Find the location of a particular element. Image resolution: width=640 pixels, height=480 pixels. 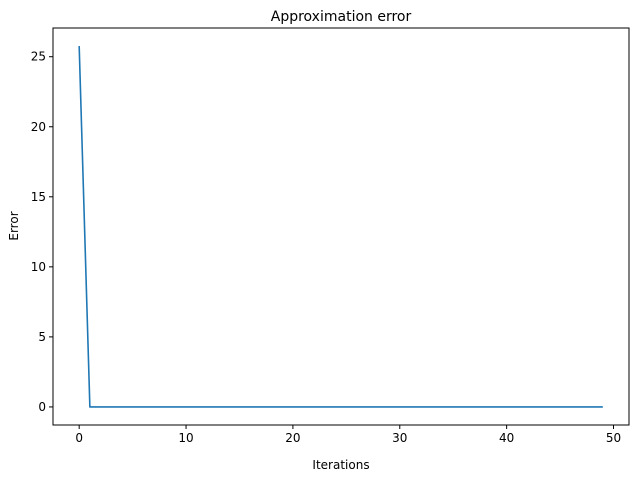

y-tick-label: 25 is located at coordinates (38, 57).